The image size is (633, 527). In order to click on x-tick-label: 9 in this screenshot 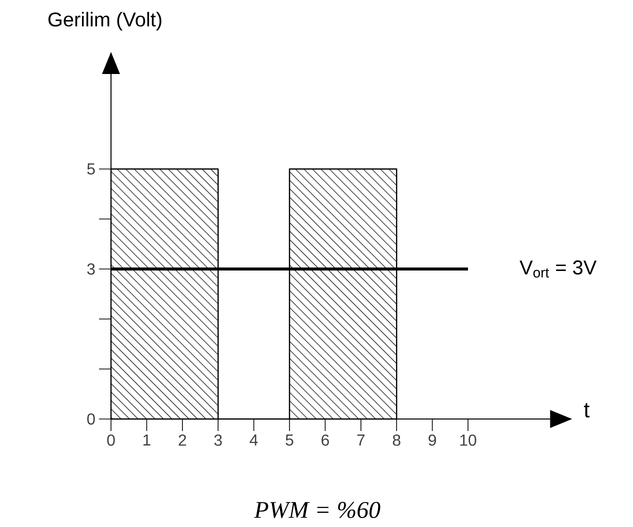, I will do `click(432, 440)`.